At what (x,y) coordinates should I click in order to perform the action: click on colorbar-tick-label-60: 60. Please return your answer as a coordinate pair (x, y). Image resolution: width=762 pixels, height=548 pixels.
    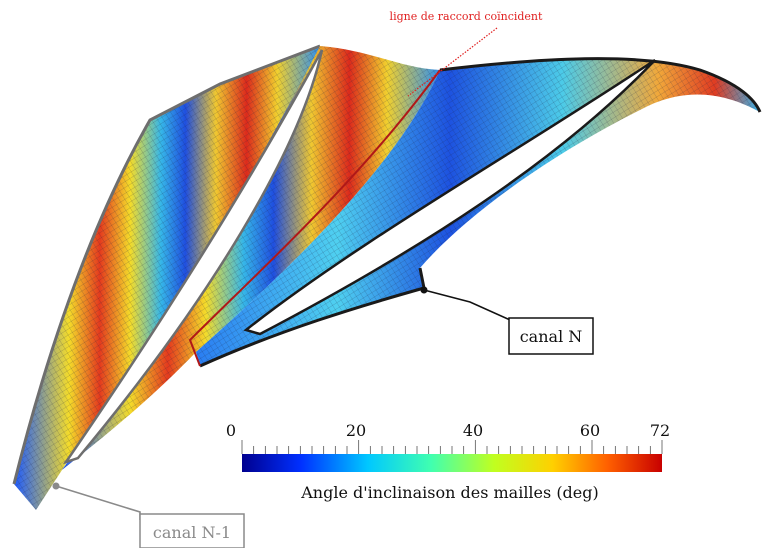
    Looking at the image, I should click on (590, 430).